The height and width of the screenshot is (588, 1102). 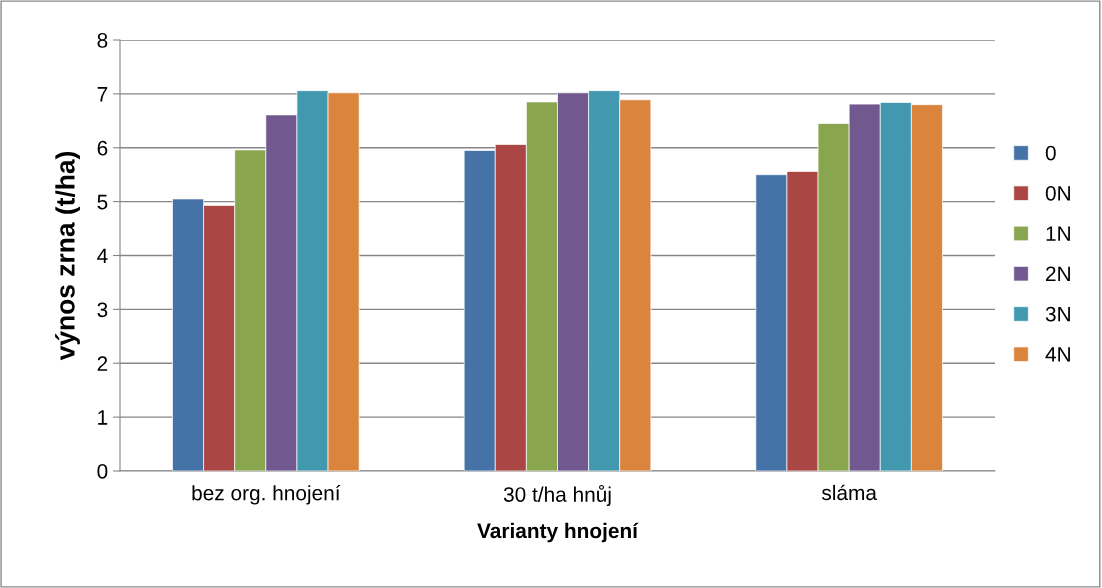 What do you see at coordinates (849, 492) in the screenshot?
I see `x-tick-label: sláma` at bounding box center [849, 492].